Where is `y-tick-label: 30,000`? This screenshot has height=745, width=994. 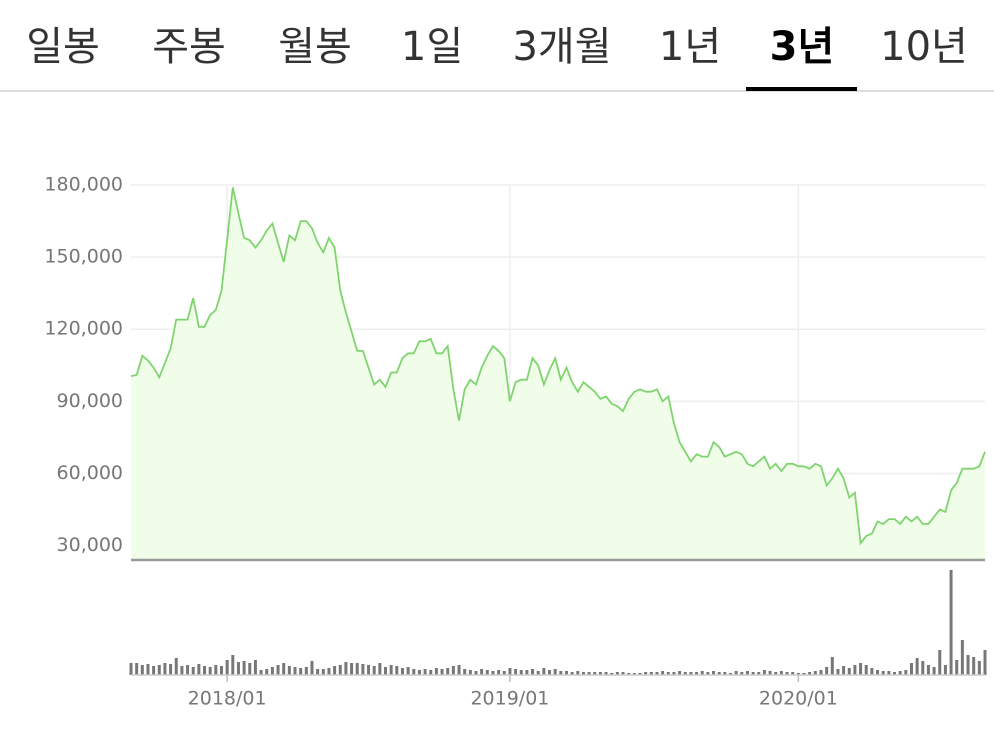
y-tick-label: 30,000 is located at coordinates (90, 545).